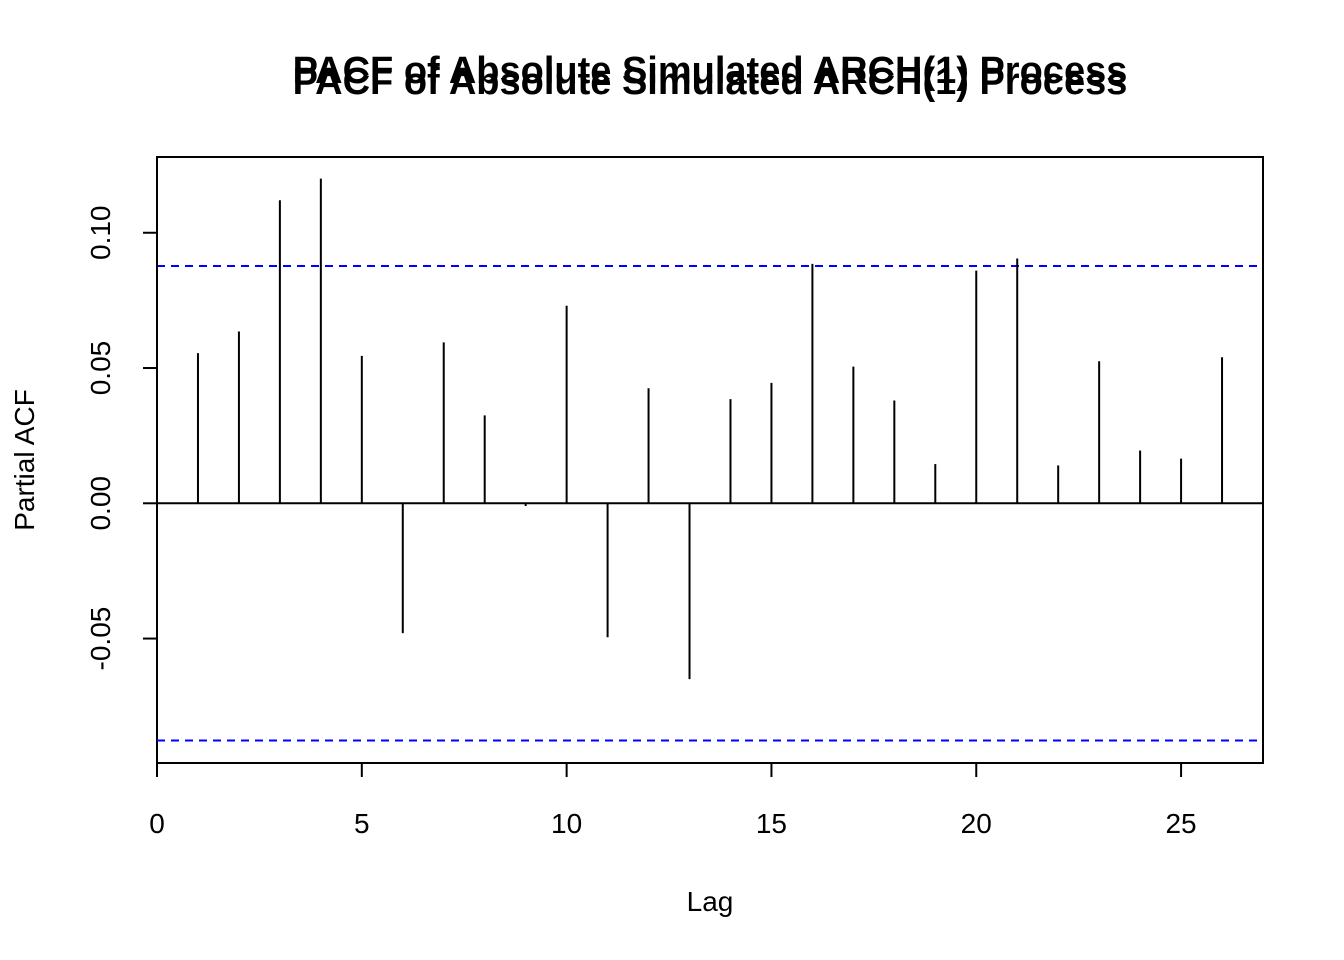  Describe the element at coordinates (157, 823) in the screenshot. I see `x-tick-label: 0` at that location.